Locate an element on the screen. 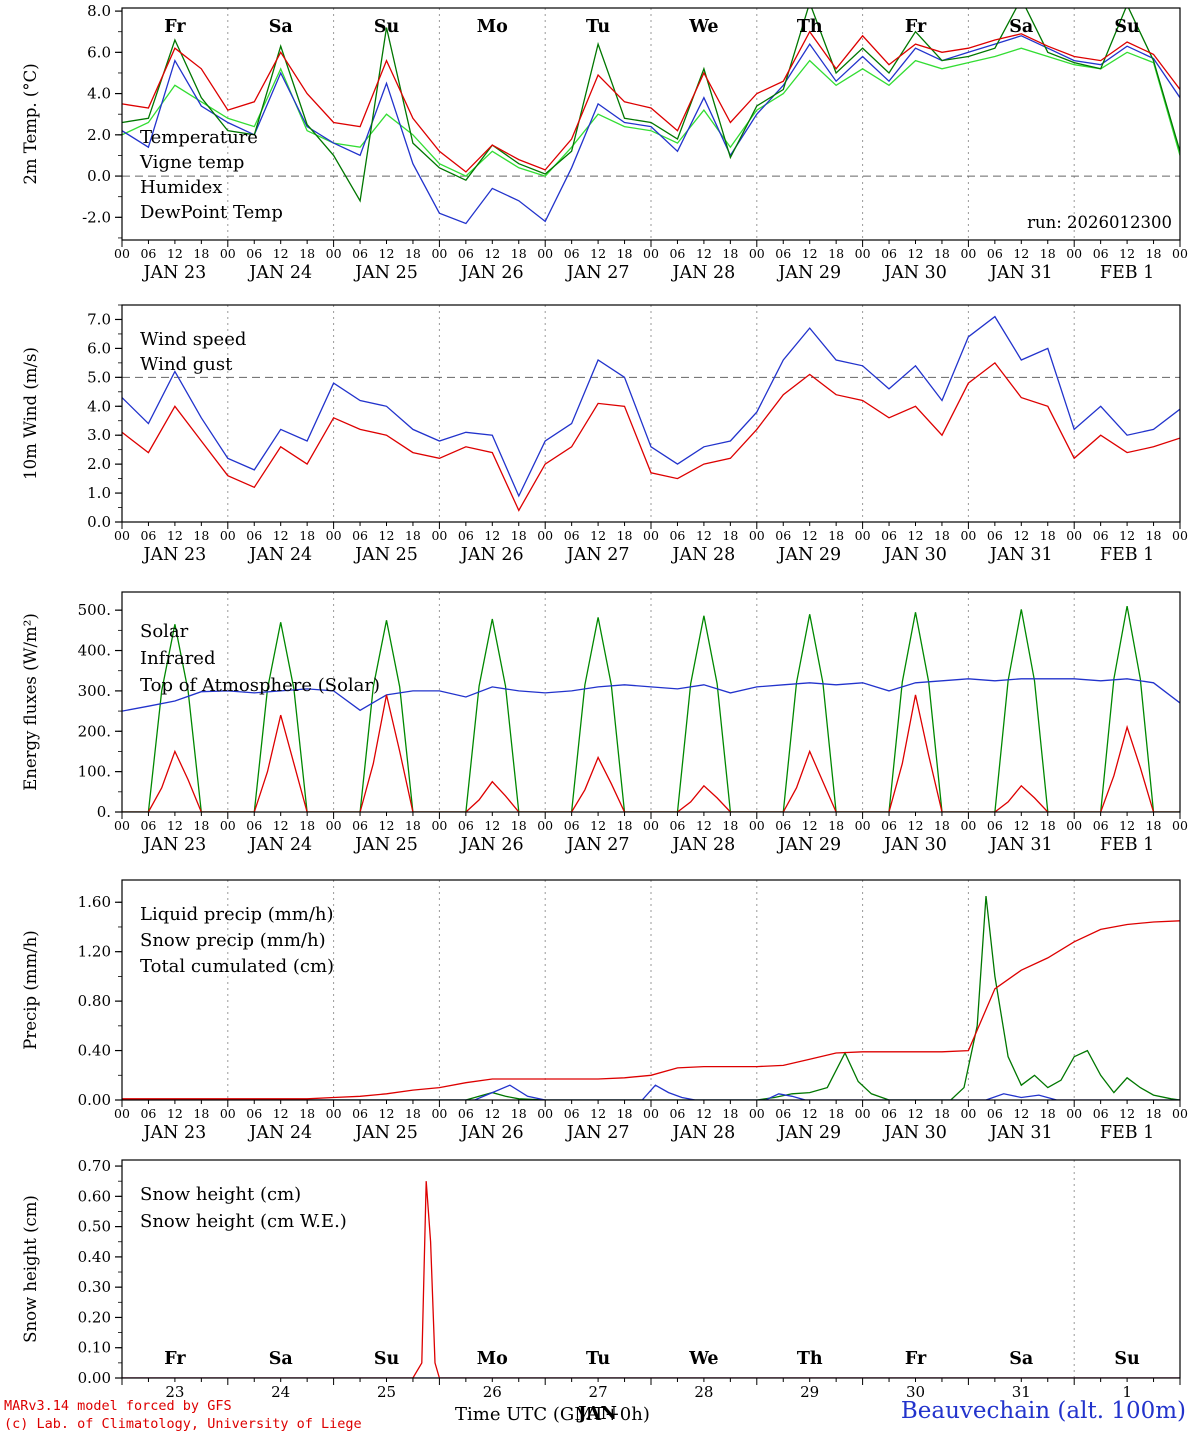  y-tick-label: 0.50 is located at coordinates (94, 1227).